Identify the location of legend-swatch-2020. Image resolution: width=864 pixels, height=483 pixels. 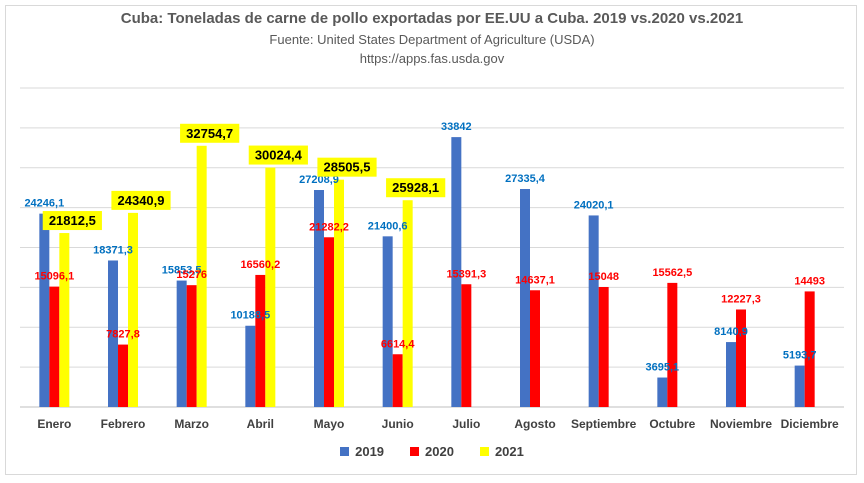
(415, 451).